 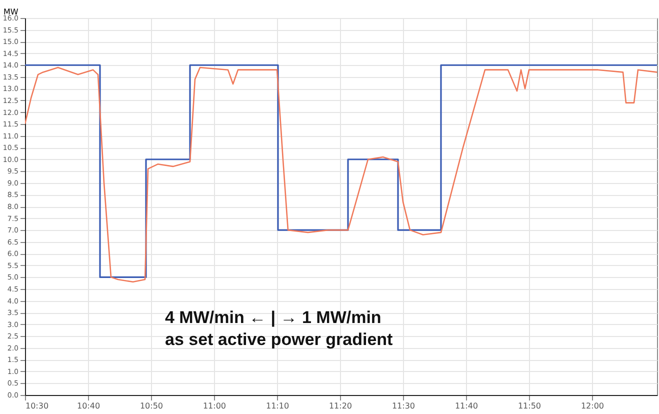 I want to click on x-tick-label: 11:20, so click(x=340, y=406).